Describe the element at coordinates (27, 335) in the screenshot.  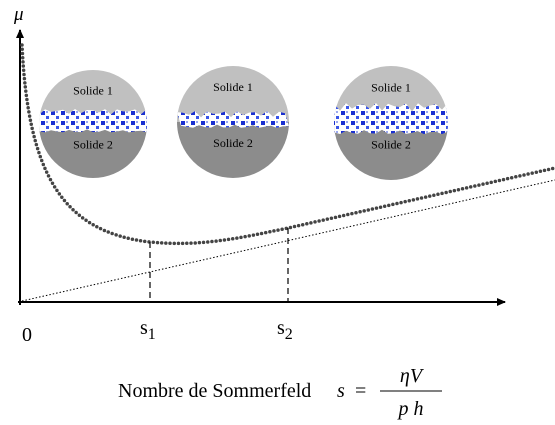
I see `origin-label: 0` at that location.